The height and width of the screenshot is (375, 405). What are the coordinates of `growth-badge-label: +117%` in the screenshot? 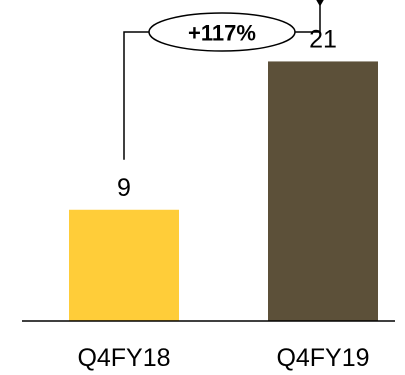 It's located at (222, 33).